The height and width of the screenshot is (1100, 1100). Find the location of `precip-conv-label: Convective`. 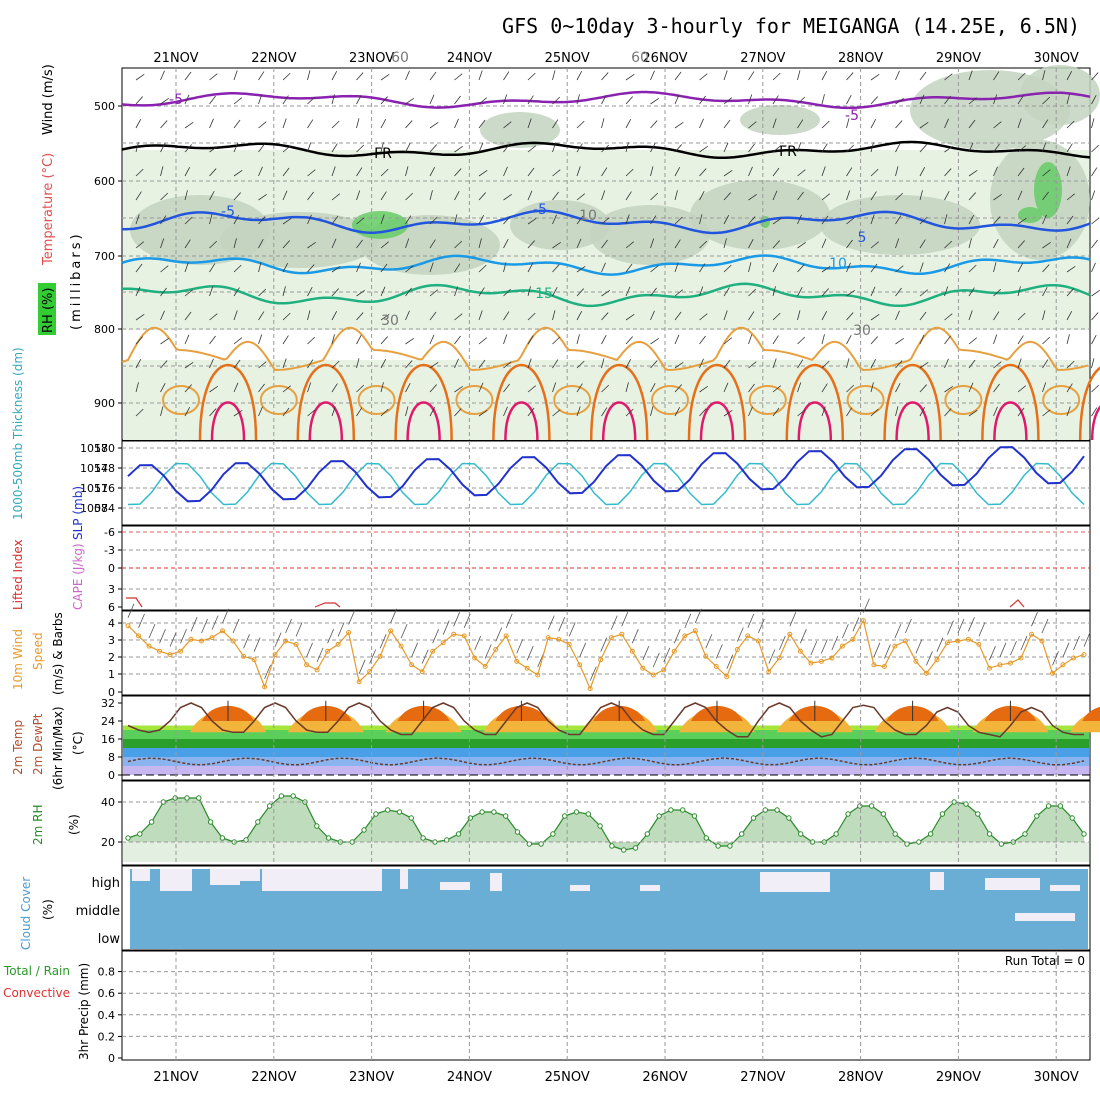

precip-conv-label: Convective is located at coordinates (36, 993).